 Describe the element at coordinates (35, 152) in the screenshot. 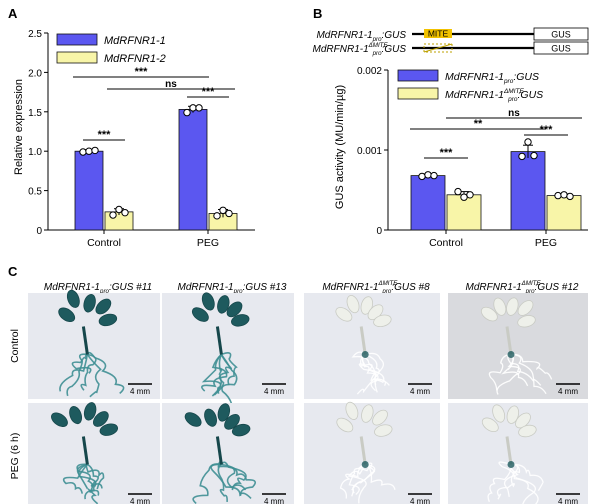

I see `y-tick-label: 1.0` at that location.